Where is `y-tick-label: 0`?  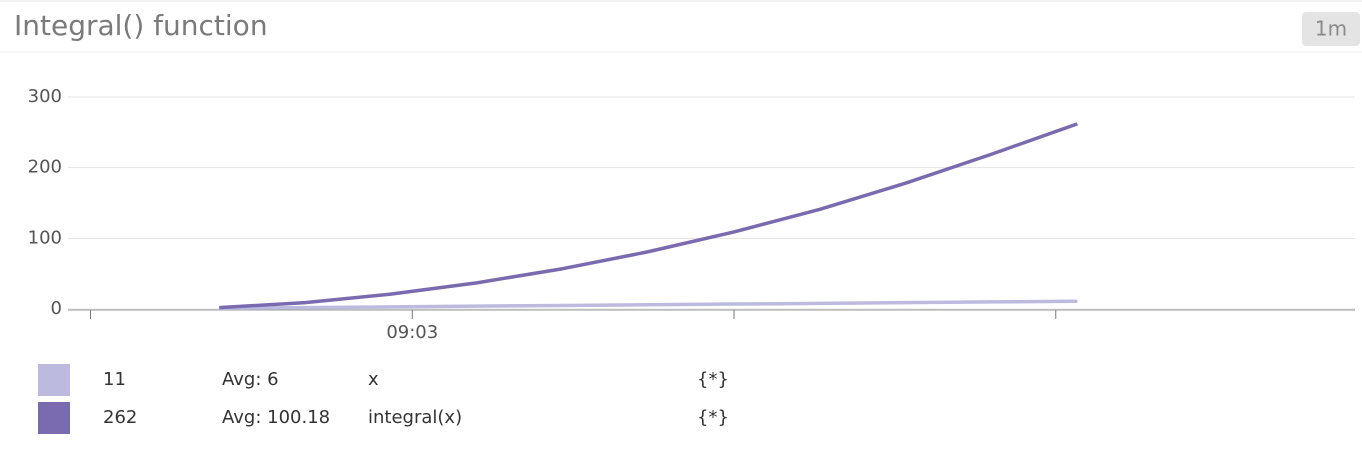 y-tick-label: 0 is located at coordinates (56, 308).